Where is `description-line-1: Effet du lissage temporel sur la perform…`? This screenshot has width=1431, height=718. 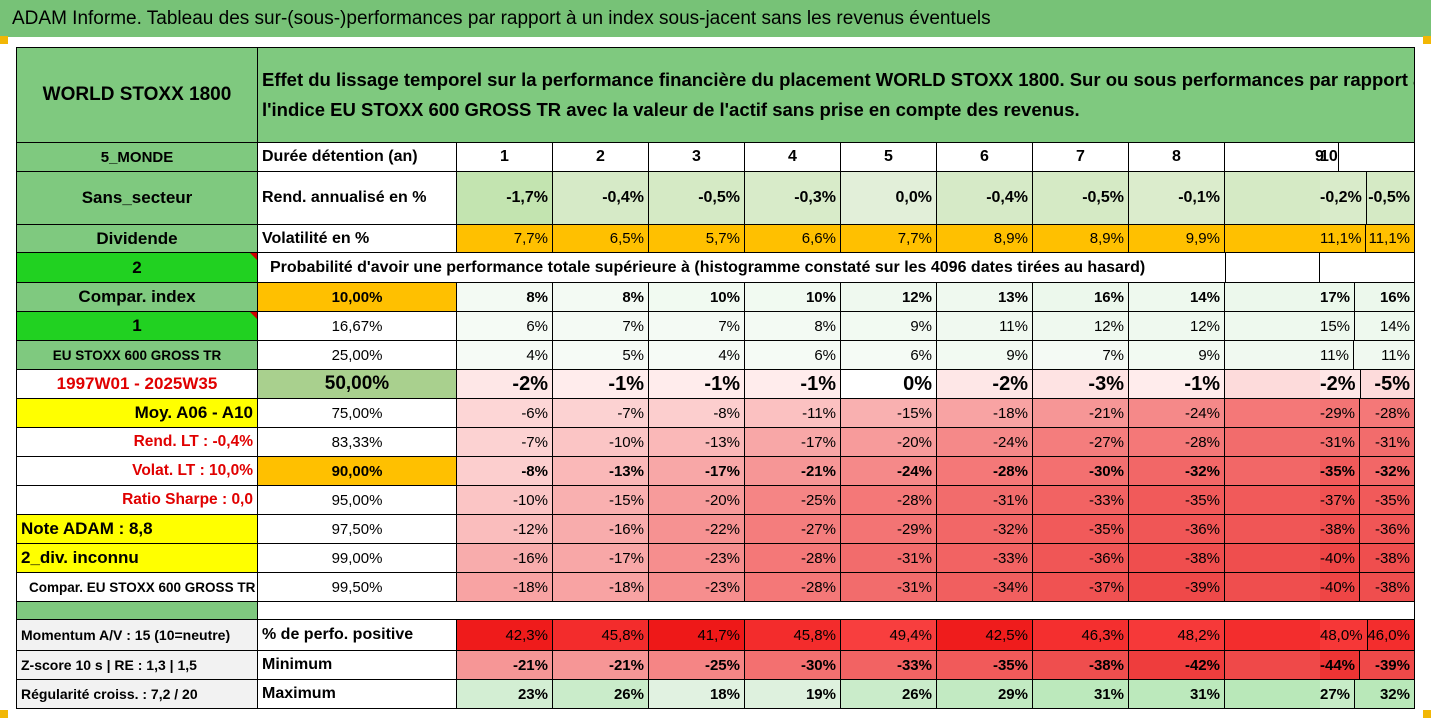 description-line-1: Effet du lissage temporel sur la perform… is located at coordinates (838, 79).